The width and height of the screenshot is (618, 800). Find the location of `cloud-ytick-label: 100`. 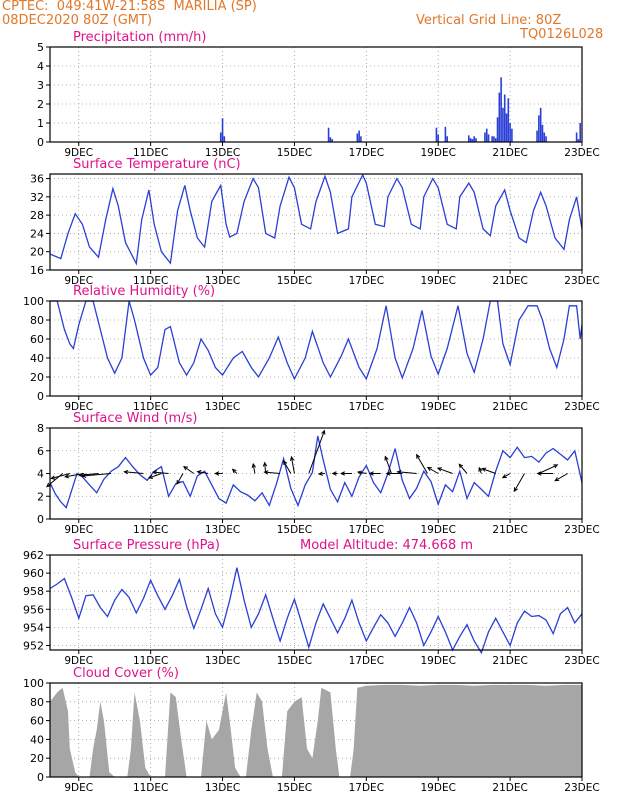

cloud-ytick-label: 100 is located at coordinates (33, 683).